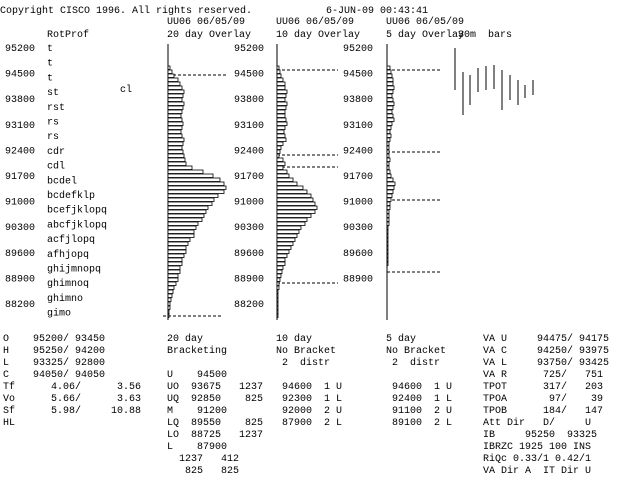 The width and height of the screenshot is (640, 480). What do you see at coordinates (71, 196) in the screenshot?
I see `tpo-letters: bcdefklp` at bounding box center [71, 196].